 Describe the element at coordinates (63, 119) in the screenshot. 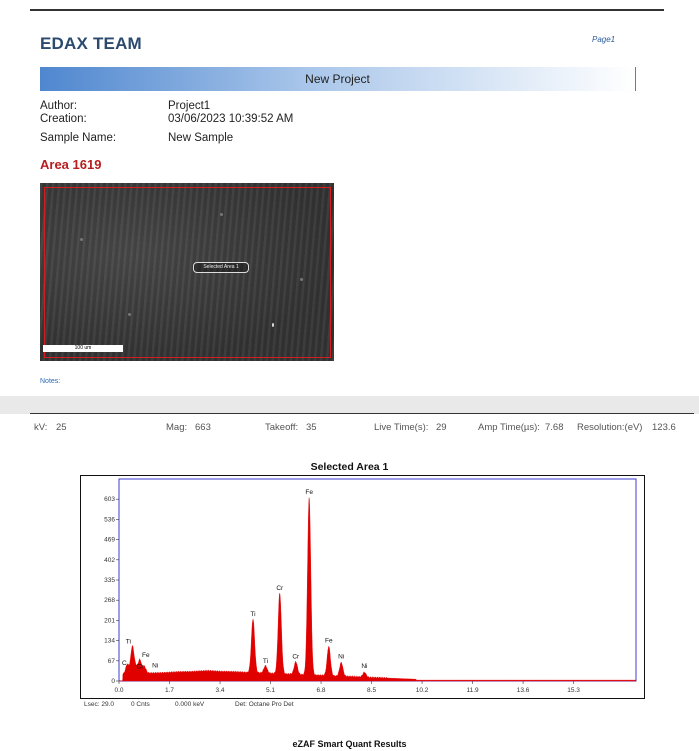

I see `creation-label: Creation:` at that location.